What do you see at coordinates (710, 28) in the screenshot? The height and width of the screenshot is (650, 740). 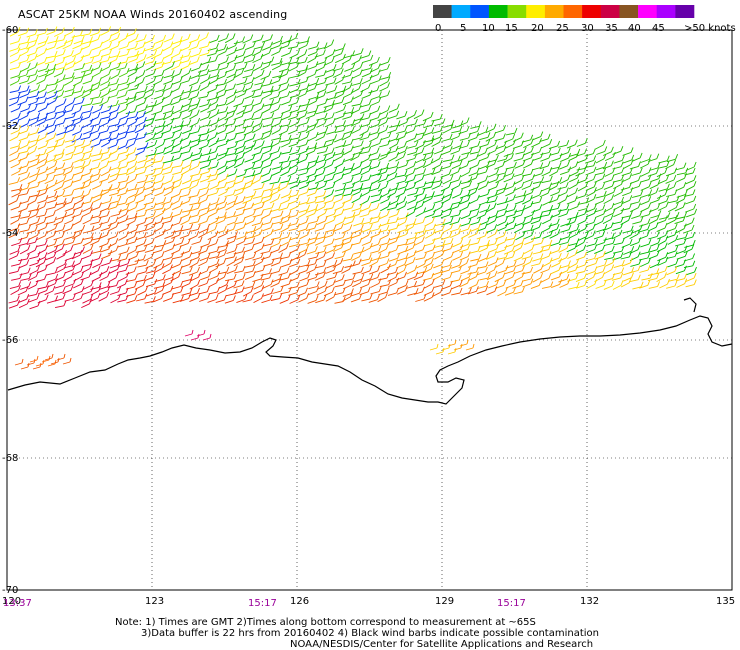 I see `legend-tick-label: >50 knots` at bounding box center [710, 28].